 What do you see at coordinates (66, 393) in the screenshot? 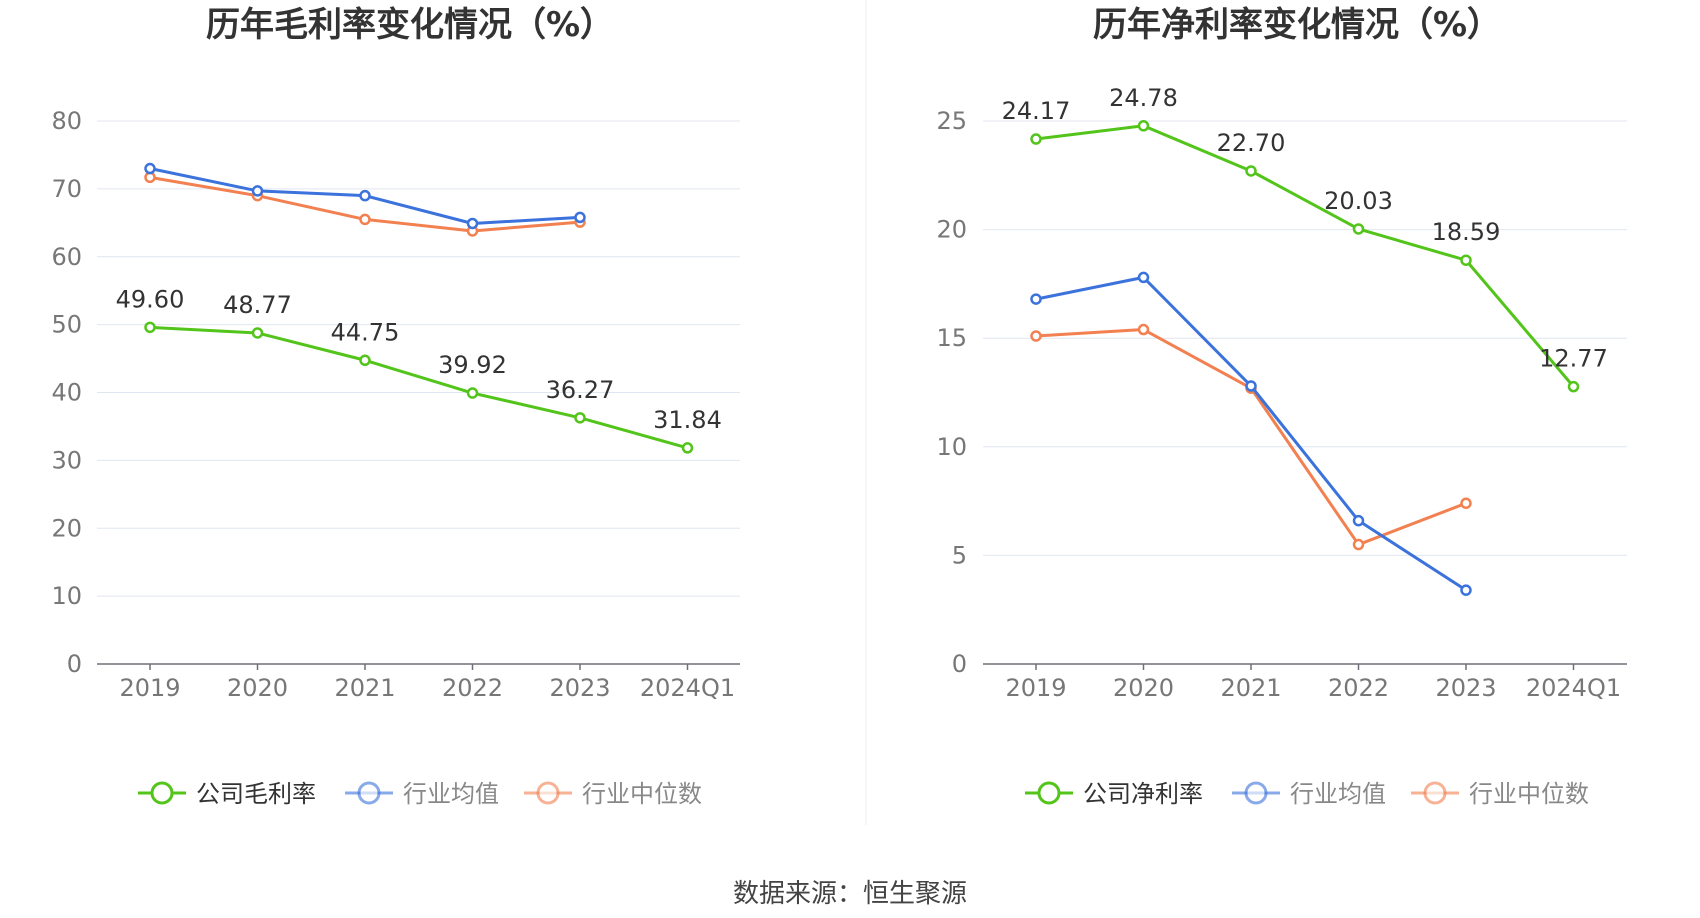
I see `y-tick-label: 40` at bounding box center [66, 393].